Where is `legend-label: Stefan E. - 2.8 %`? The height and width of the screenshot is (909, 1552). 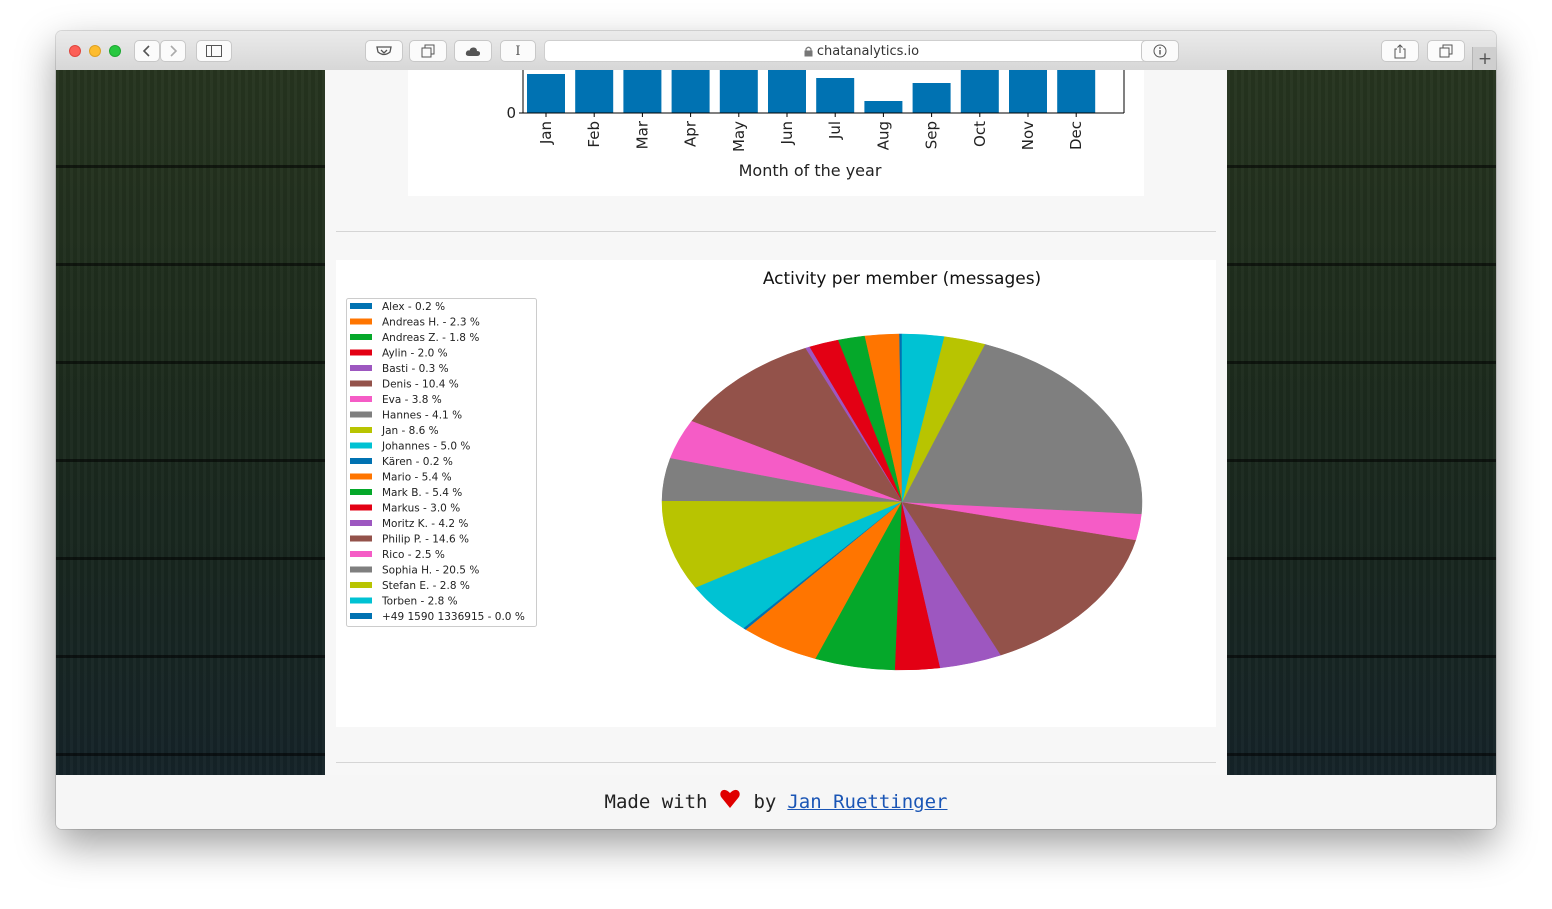 legend-label: Stefan E. - 2.8 % is located at coordinates (426, 586).